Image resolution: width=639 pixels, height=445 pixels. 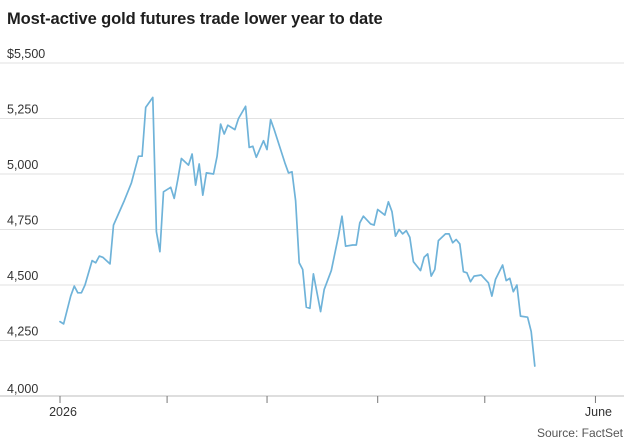 What do you see at coordinates (26, 54) in the screenshot?
I see `y-tick-label: $5,500` at bounding box center [26, 54].